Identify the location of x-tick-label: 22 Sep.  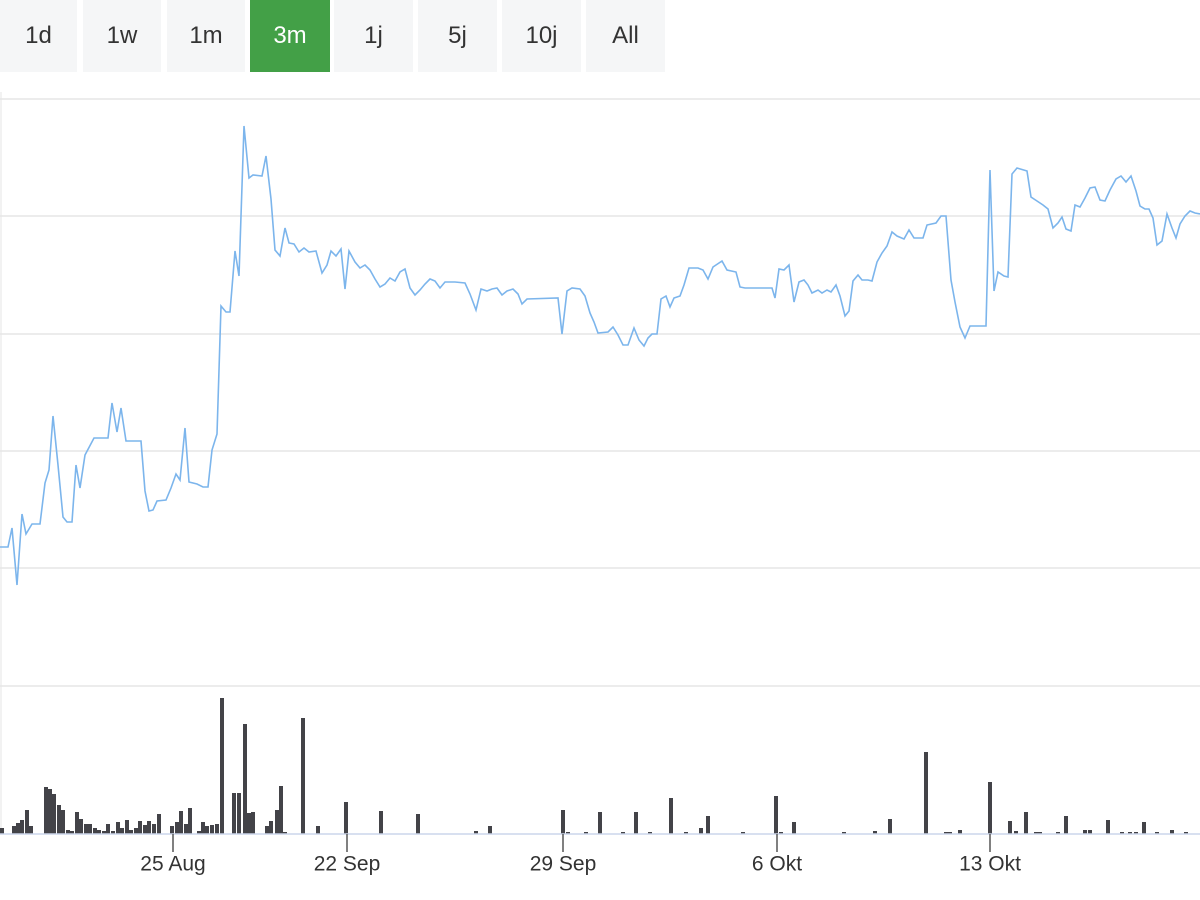
(347, 864).